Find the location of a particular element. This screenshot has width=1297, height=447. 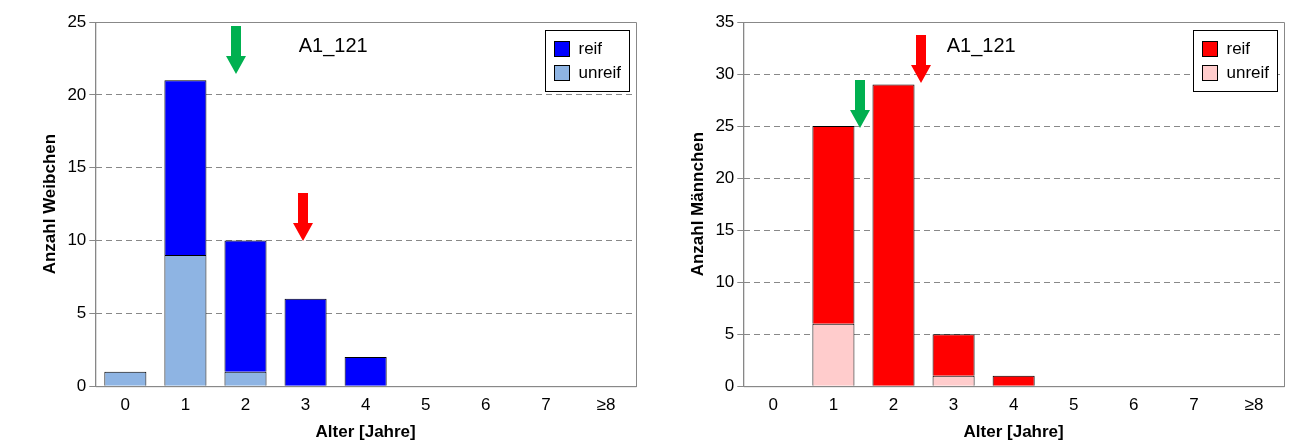

y-tick-label: 35 is located at coordinates (725, 21).